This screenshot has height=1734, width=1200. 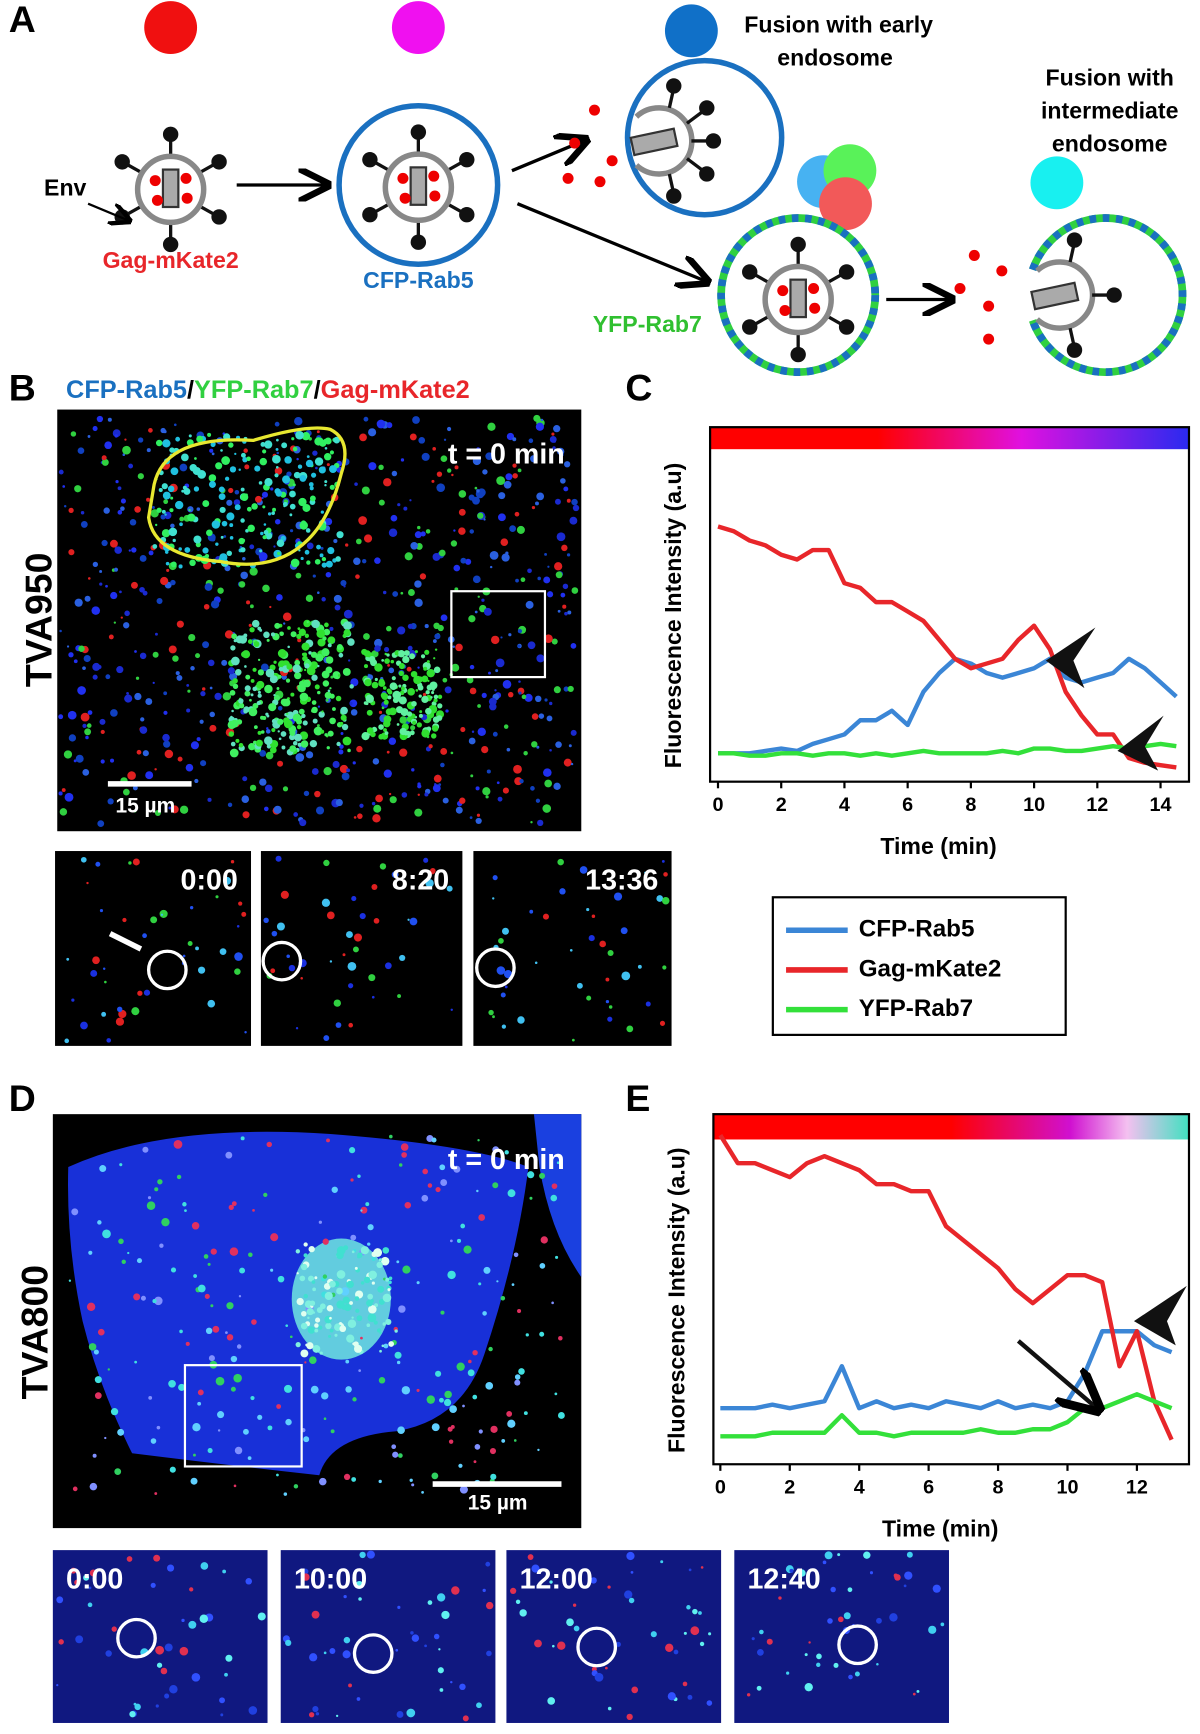 I want to click on label: CFP-Rab5, so click(x=418, y=280).